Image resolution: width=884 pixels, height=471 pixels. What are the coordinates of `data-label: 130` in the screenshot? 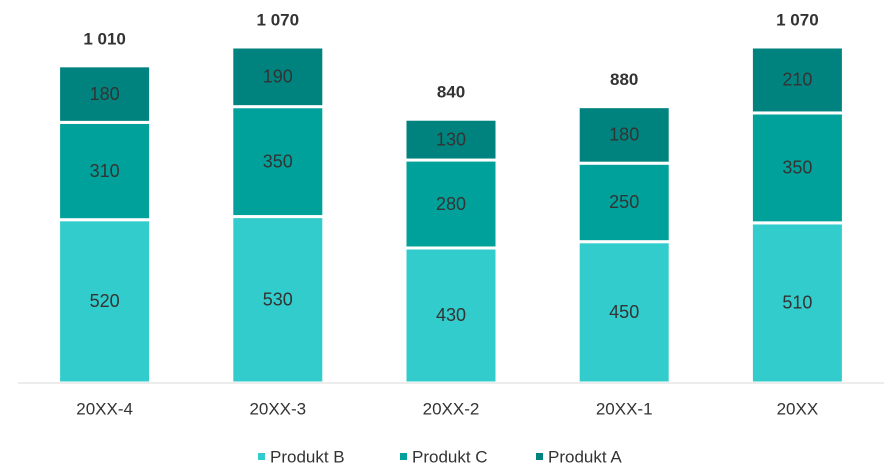 It's located at (451, 139).